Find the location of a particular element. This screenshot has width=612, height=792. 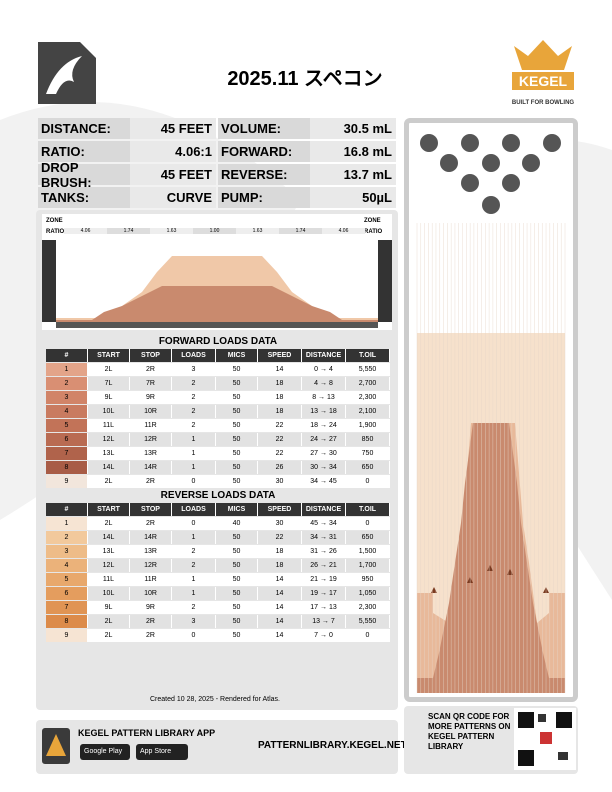

spec-value: 30.5 mL is located at coordinates (353, 128).